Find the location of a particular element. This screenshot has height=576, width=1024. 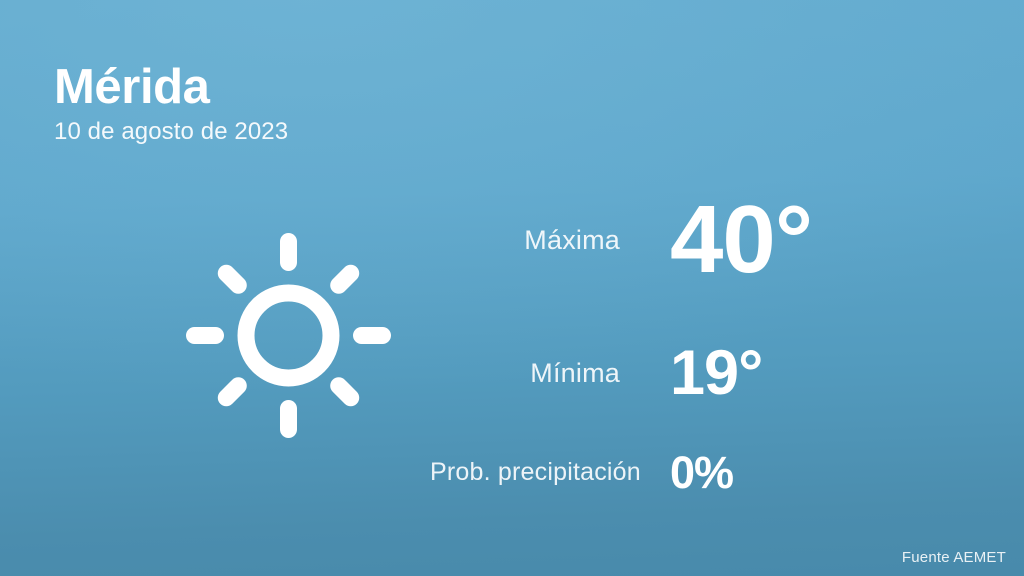

max-temp-label: Máxima is located at coordinates (572, 239).